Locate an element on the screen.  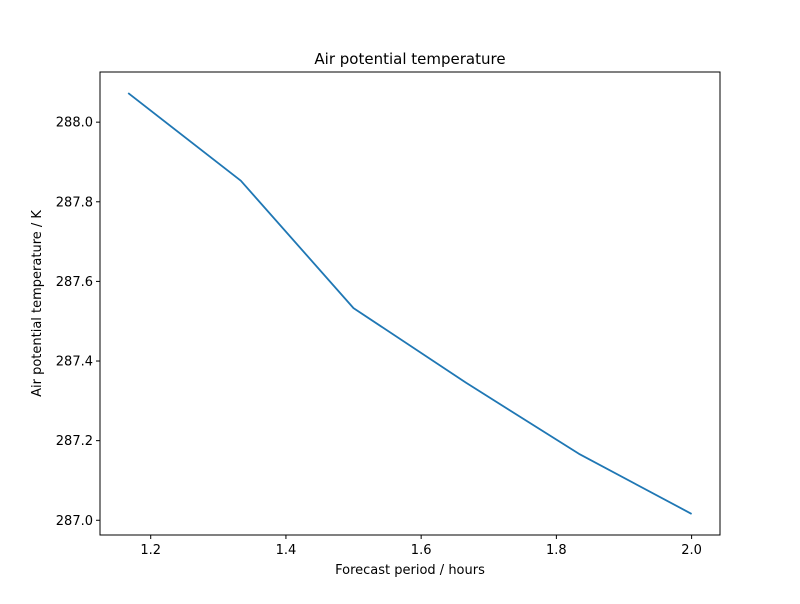
y-tick-label: 287.6 is located at coordinates (74, 282).